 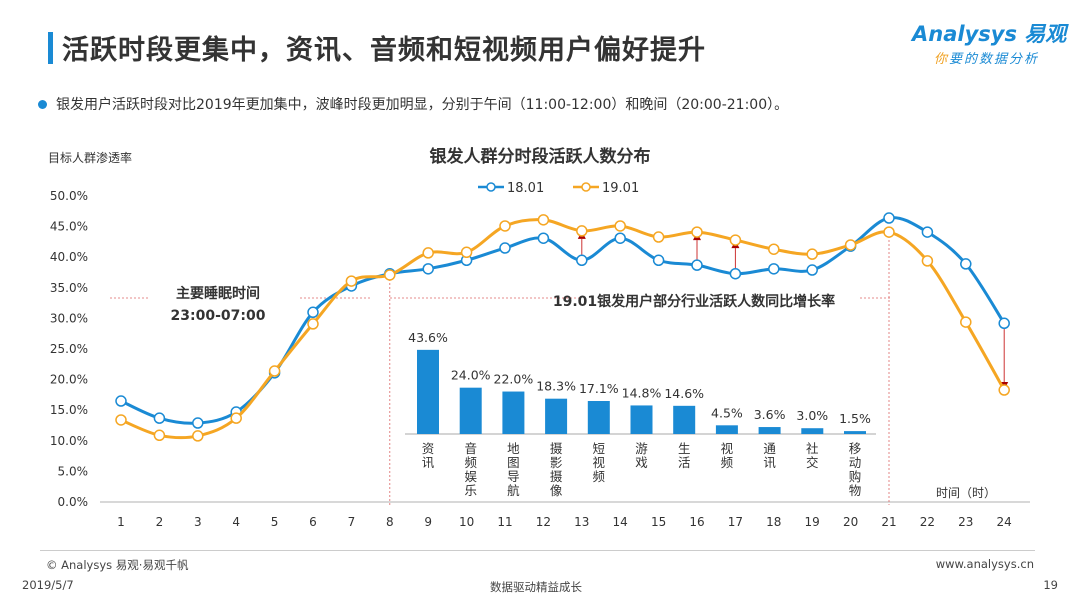 What do you see at coordinates (352, 522) in the screenshot?
I see `x-tick-label: 7` at bounding box center [352, 522].